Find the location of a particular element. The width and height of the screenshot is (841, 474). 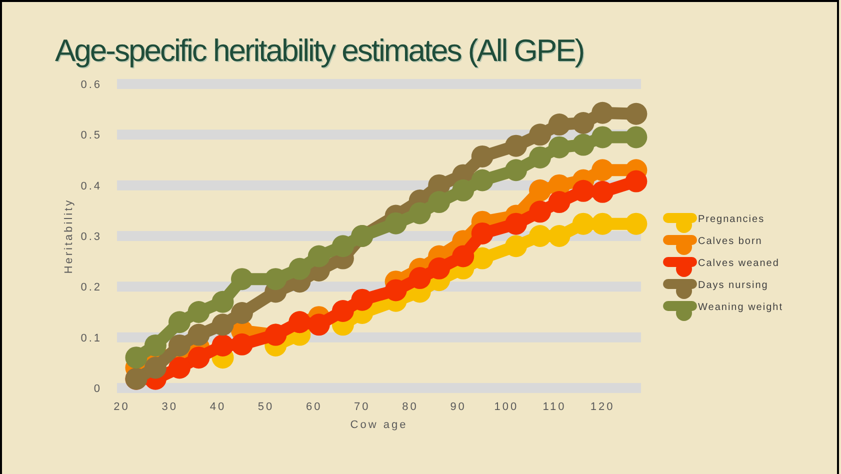

legend-label: Pregnancies is located at coordinates (731, 219).